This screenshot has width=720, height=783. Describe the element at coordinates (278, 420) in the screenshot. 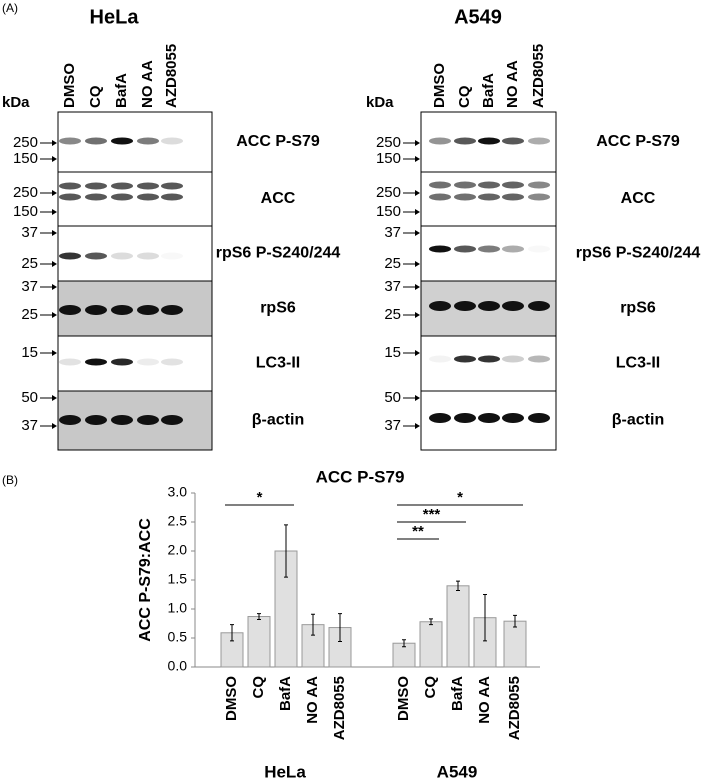

I see `antibody-label: β-actin` at that location.